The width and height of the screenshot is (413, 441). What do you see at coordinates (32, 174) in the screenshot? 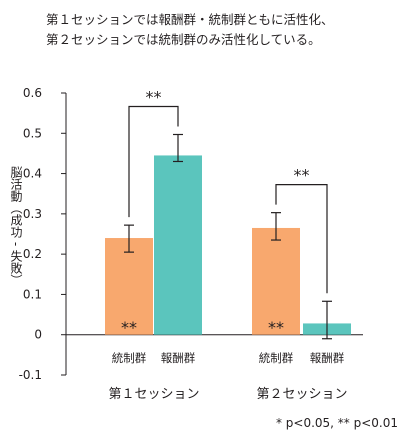
I see `y-tick-label: 0.4` at bounding box center [32, 174].